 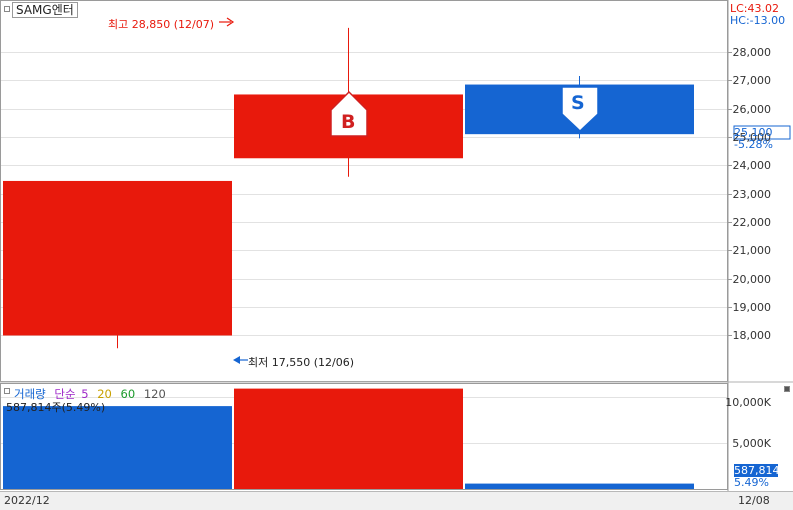 What do you see at coordinates (579, 486) in the screenshot?
I see `volume-bar-12/08` at bounding box center [579, 486].